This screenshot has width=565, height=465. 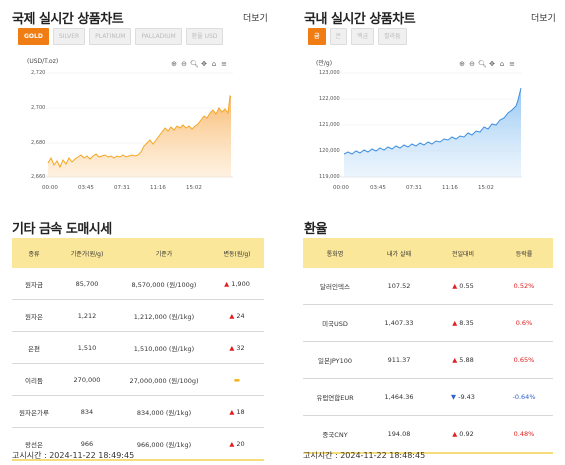 I want to click on table-row: 중국CNY 194.08 ▲ 0.92 0.48%, so click(x=428, y=434).